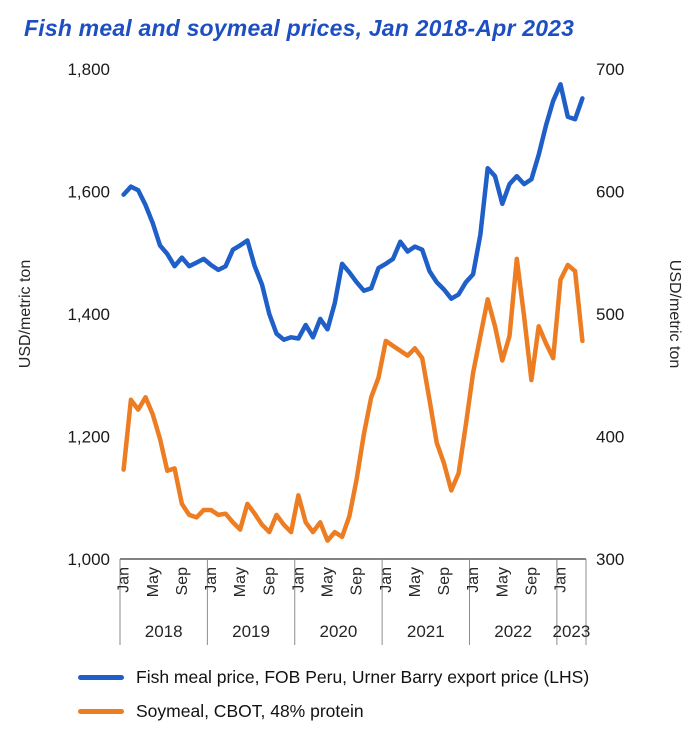  Describe the element at coordinates (610, 436) in the screenshot. I see `right-axis-tick-label: 400` at that location.